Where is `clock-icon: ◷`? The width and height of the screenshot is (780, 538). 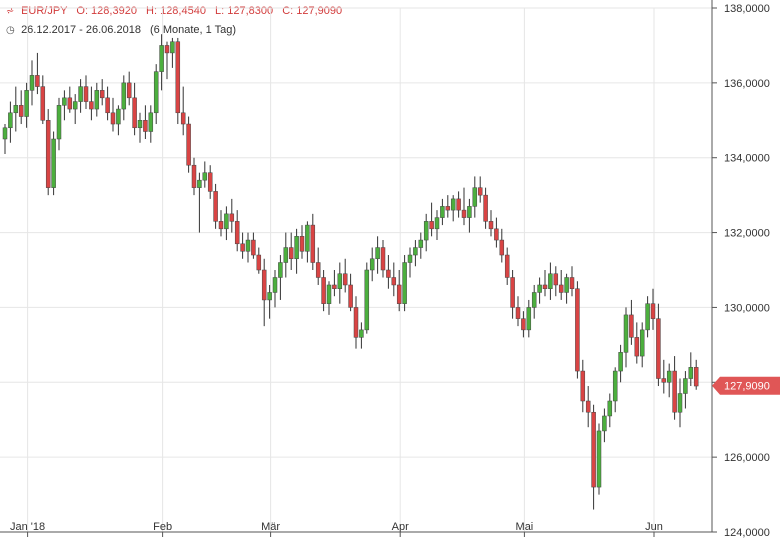 clock-icon: ◷ is located at coordinates (10, 30).